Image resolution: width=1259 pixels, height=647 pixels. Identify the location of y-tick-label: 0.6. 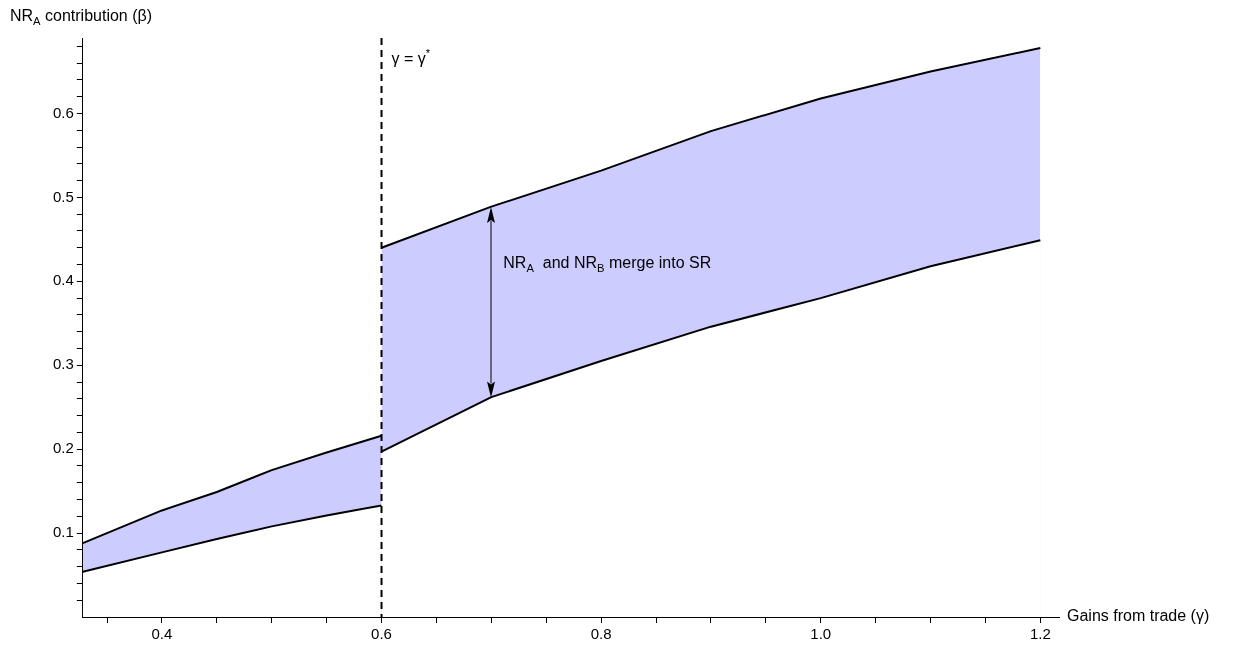
(63, 112).